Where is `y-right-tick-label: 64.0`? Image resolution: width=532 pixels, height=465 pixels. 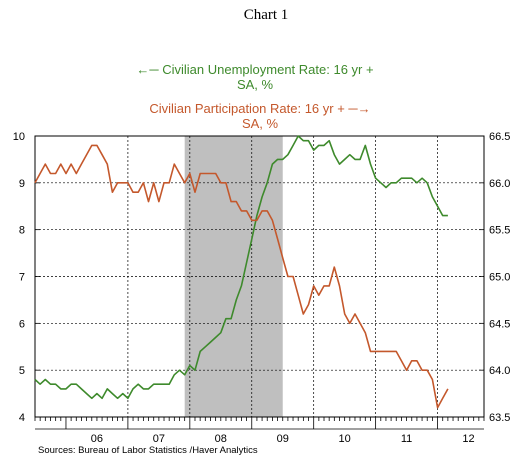
y-right-tick-label: 64.0 is located at coordinates (499, 371).